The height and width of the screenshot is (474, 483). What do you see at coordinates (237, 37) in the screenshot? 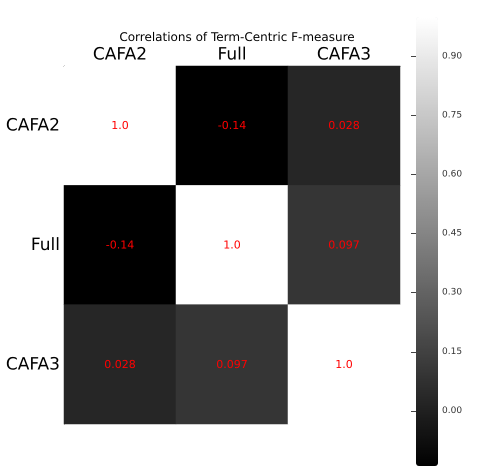
I see `chart-title: Correlations of Term-Centric F-measure` at bounding box center [237, 37].